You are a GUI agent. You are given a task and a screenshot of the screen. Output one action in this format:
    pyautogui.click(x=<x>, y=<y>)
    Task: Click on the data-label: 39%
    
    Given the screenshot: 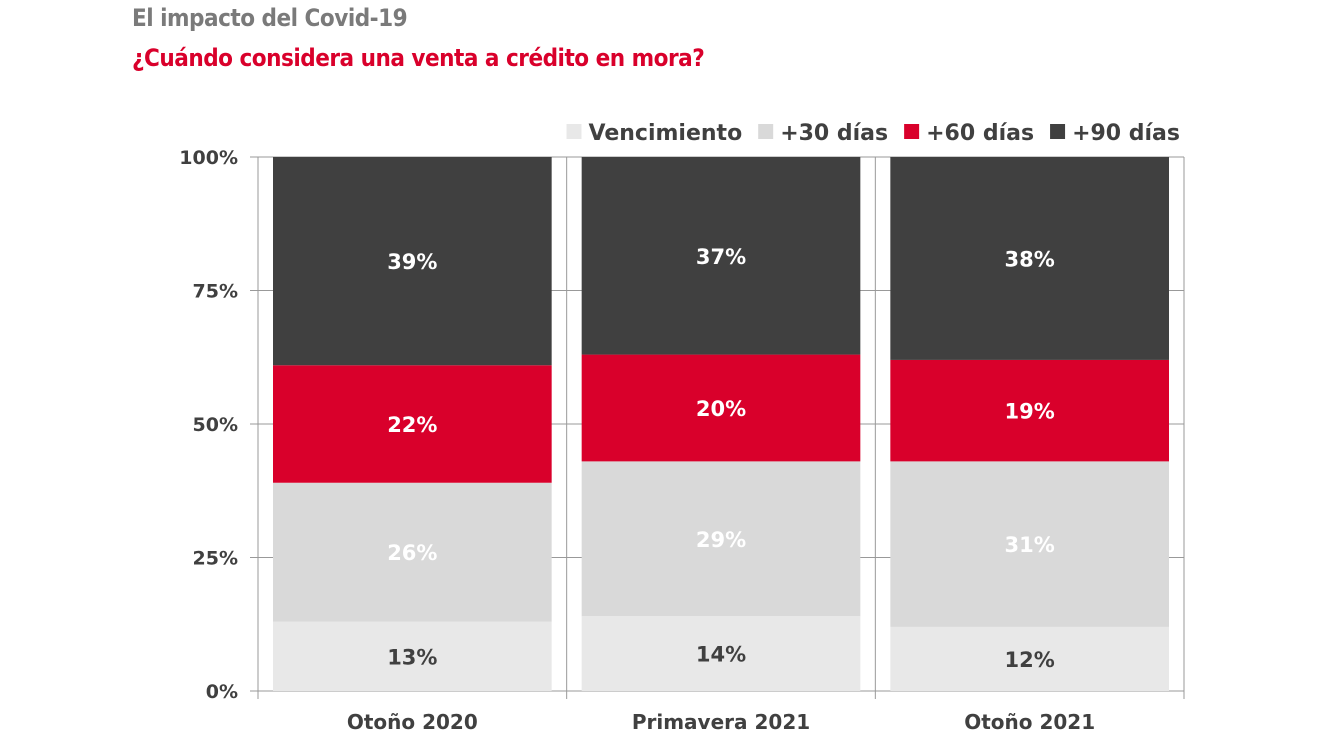 What is the action you would take?
    pyautogui.click(x=412, y=262)
    